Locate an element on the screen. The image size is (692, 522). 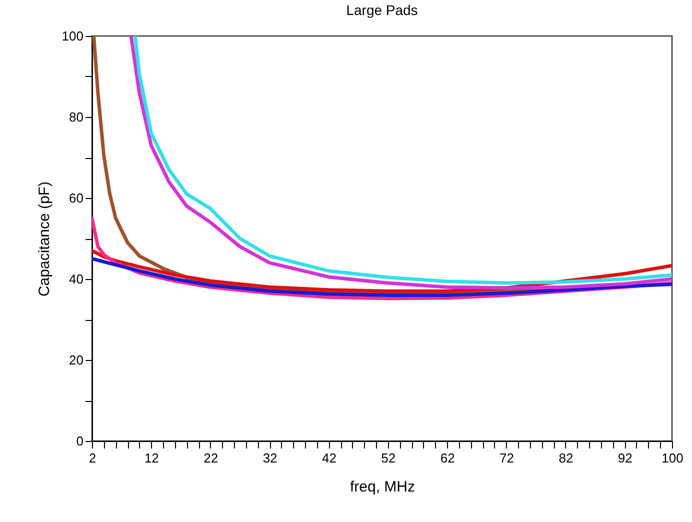
y-tick-label: 100 is located at coordinates (73, 36).